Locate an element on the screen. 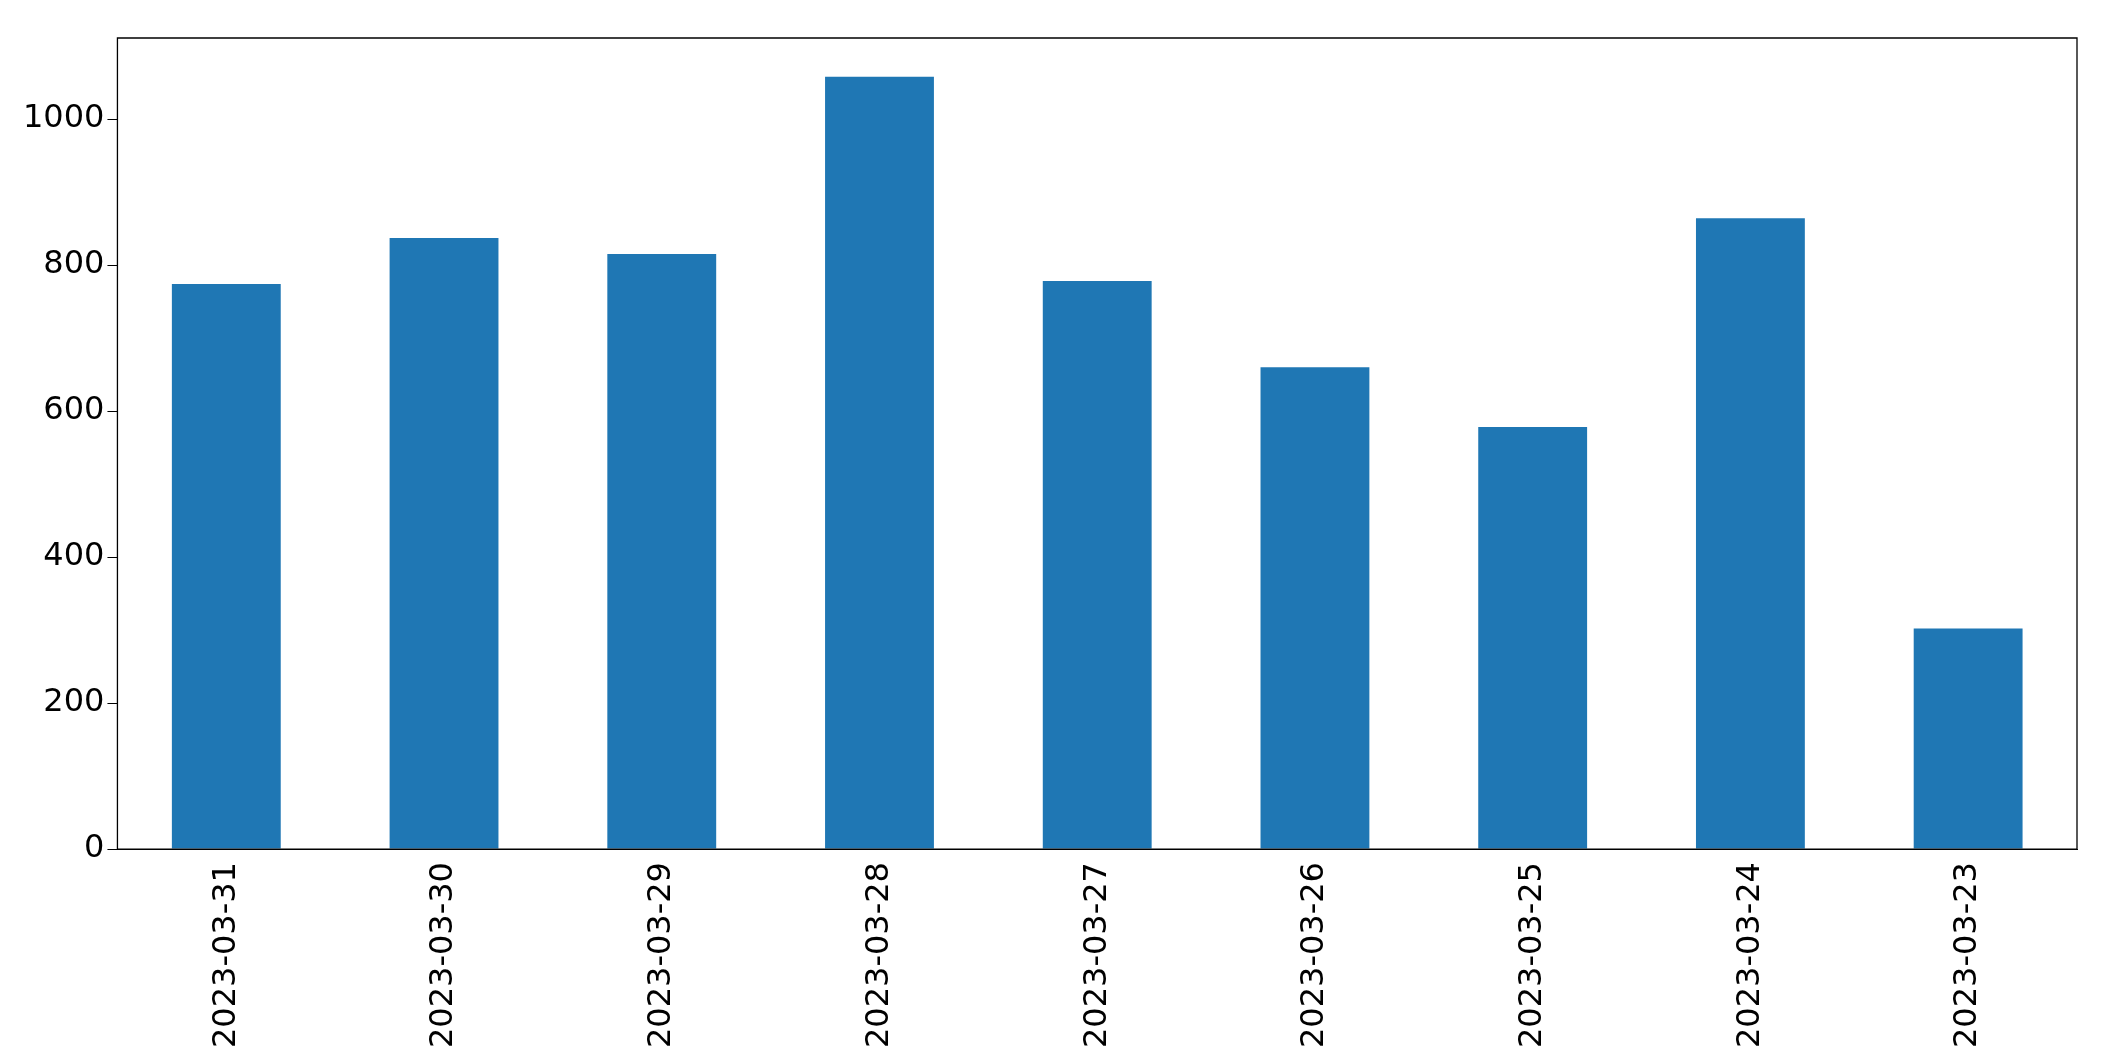 The height and width of the screenshot is (1061, 2115). x-tick-label: 2023-03-27 is located at coordinates (1094, 955).